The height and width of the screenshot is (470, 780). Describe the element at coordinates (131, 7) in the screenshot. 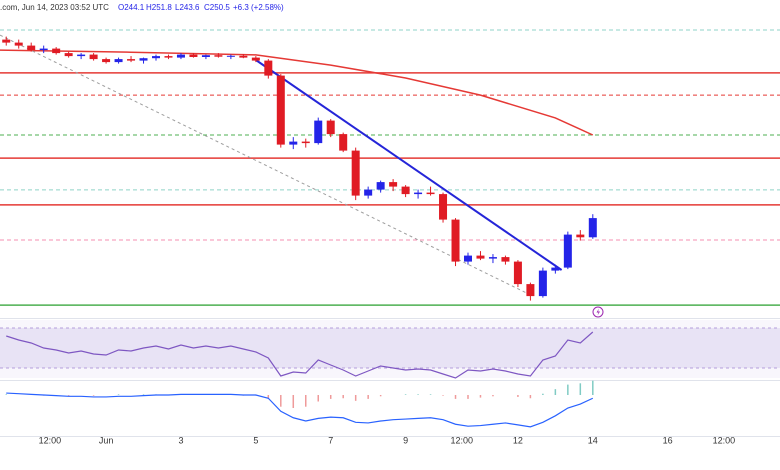

I see `header-open: O244.1` at that location.